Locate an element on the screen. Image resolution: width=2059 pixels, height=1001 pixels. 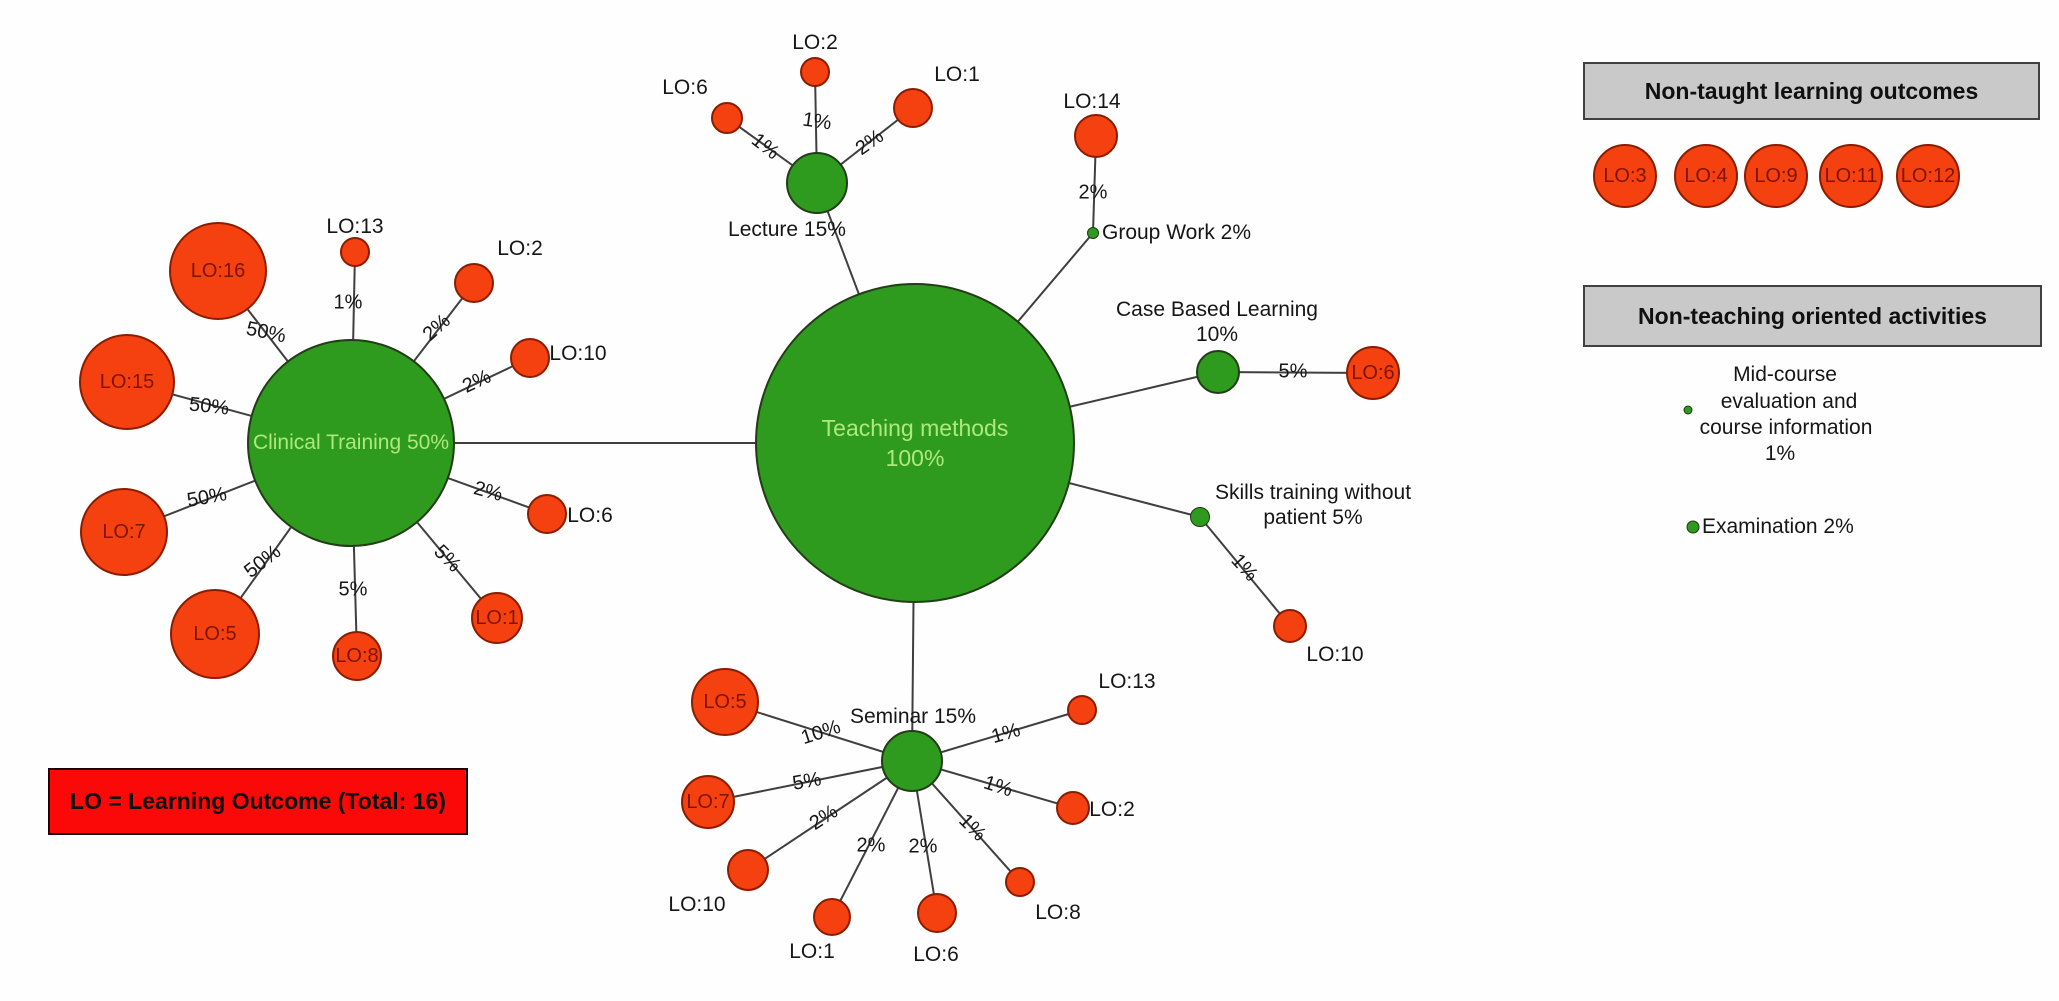
group-work-label: Group Work 2% is located at coordinates (1176, 232).